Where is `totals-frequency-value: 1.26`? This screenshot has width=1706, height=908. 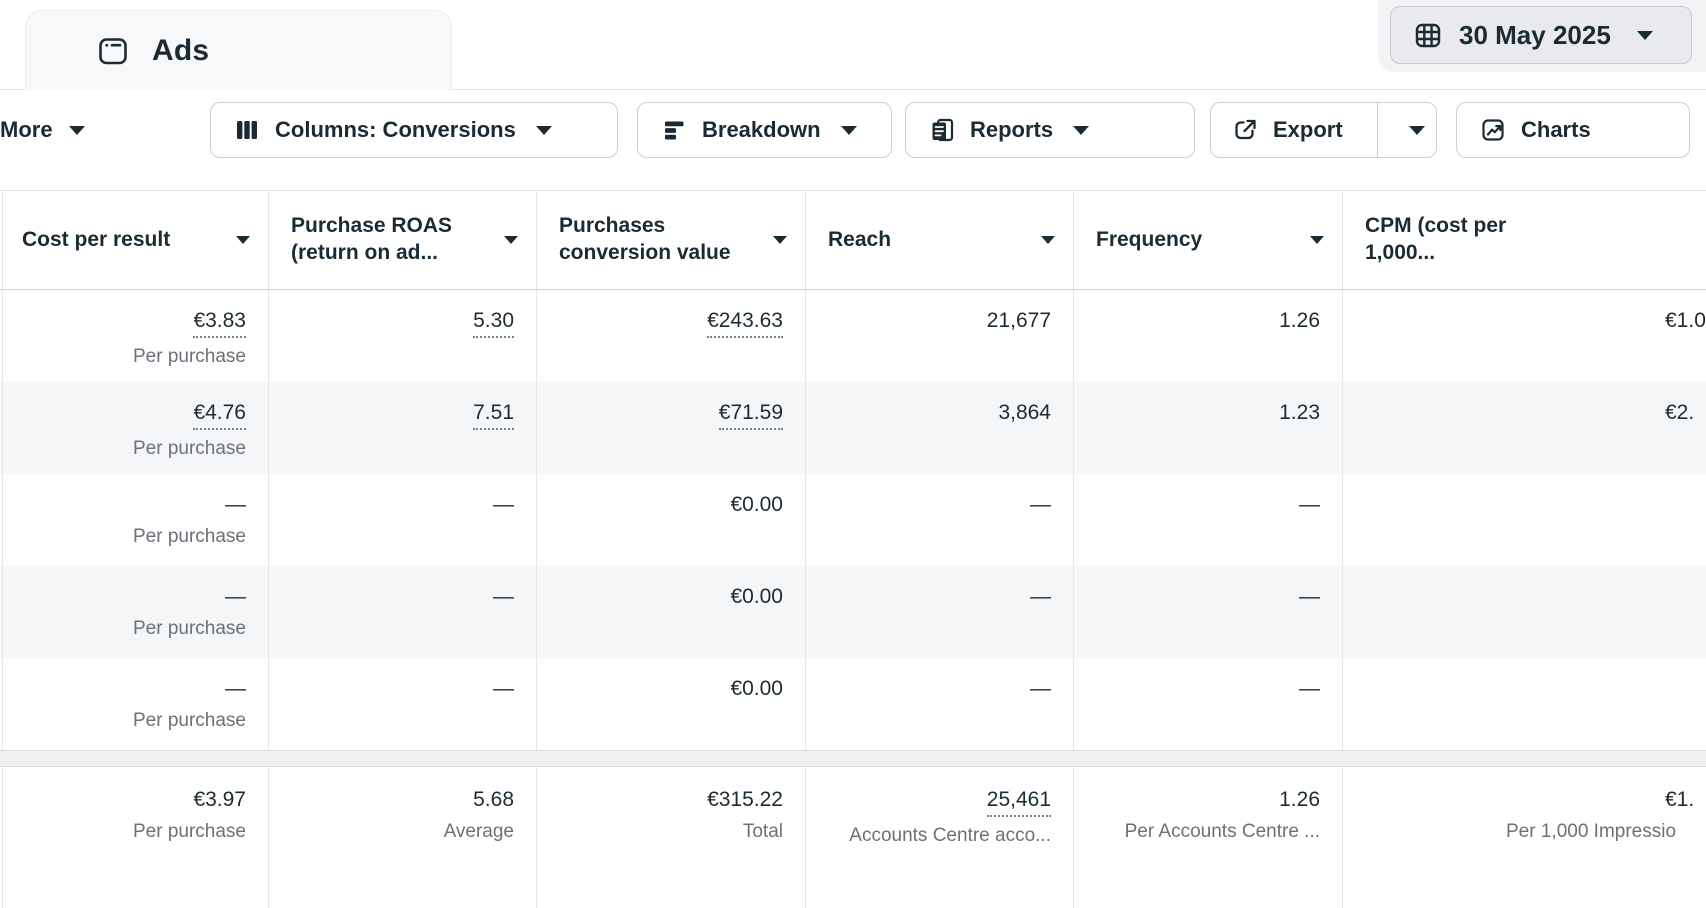 totals-frequency-value: 1.26 is located at coordinates (1299, 799).